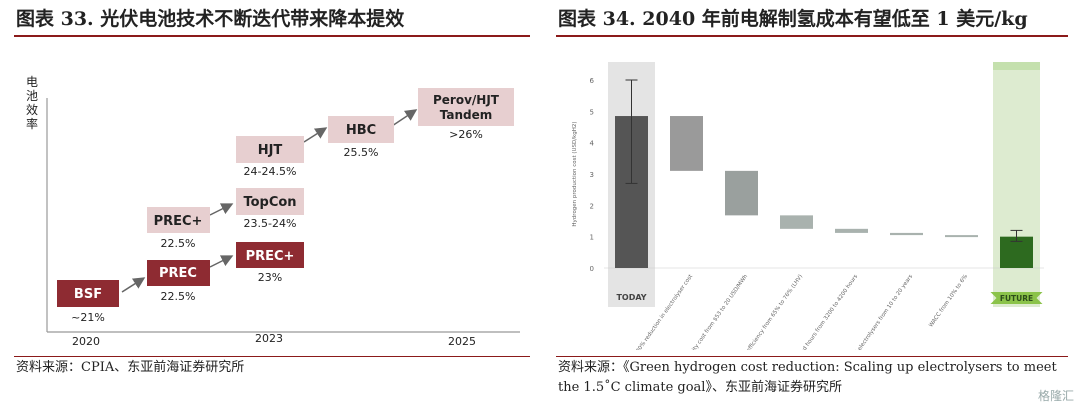 This screenshot has width=1080, height=408. What do you see at coordinates (592, 144) in the screenshot?
I see `y-tick-label: 4` at bounding box center [592, 144].